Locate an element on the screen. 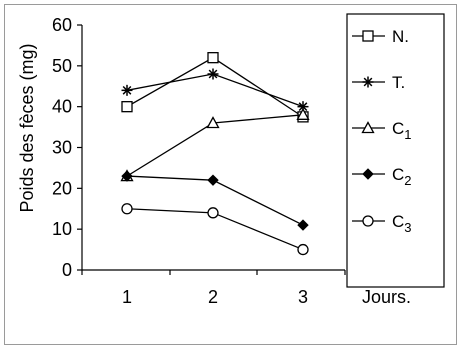  x-tick-label: 1 is located at coordinates (127, 297).